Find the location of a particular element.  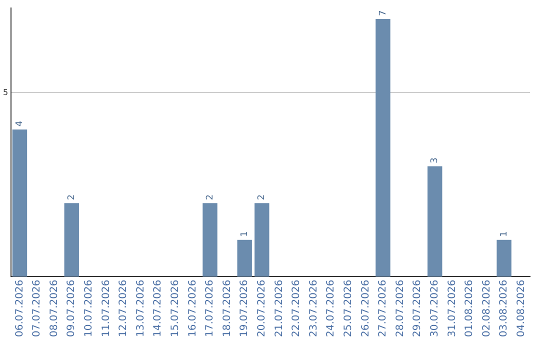

data-label: 4 is located at coordinates (20, 123).